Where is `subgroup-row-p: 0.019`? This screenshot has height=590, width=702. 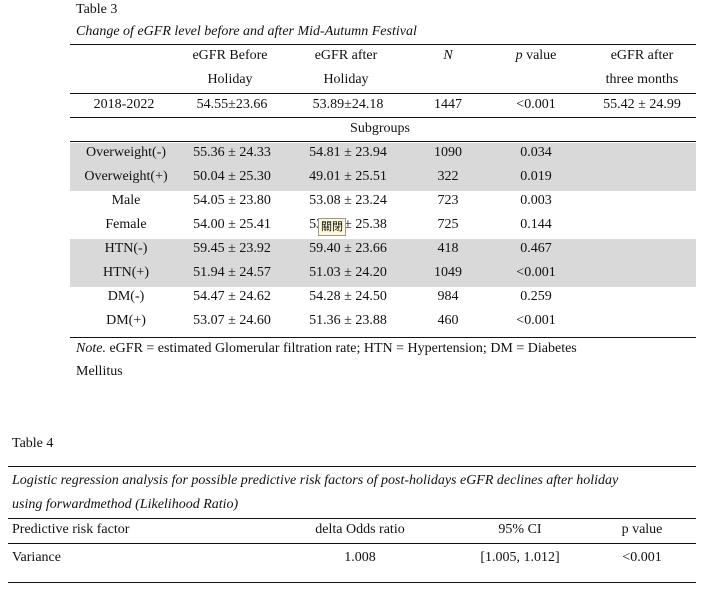
subgroup-row-p: 0.019 is located at coordinates (536, 176).